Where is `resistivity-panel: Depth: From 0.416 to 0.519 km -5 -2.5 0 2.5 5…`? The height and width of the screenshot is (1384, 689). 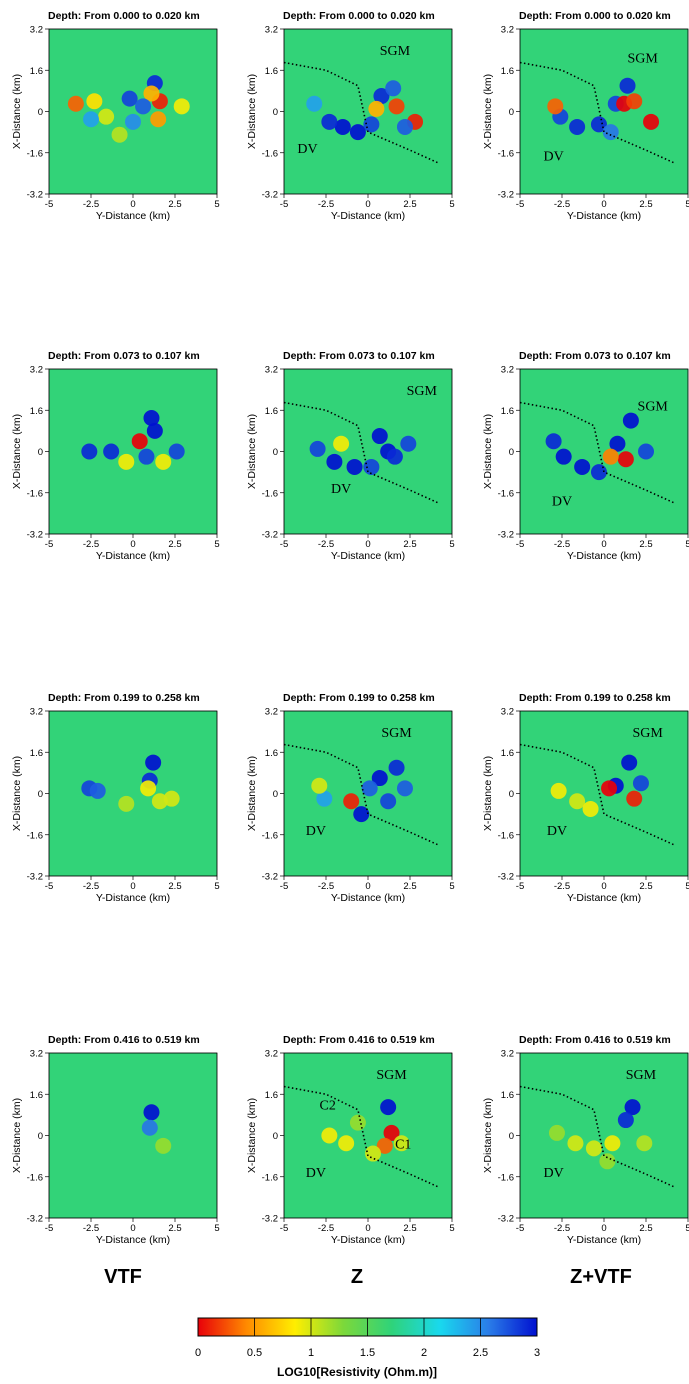 resistivity-panel: Depth: From 0.416 to 0.519 km -5 -2.5 0 2.5 5… is located at coordinates (585, 1140).